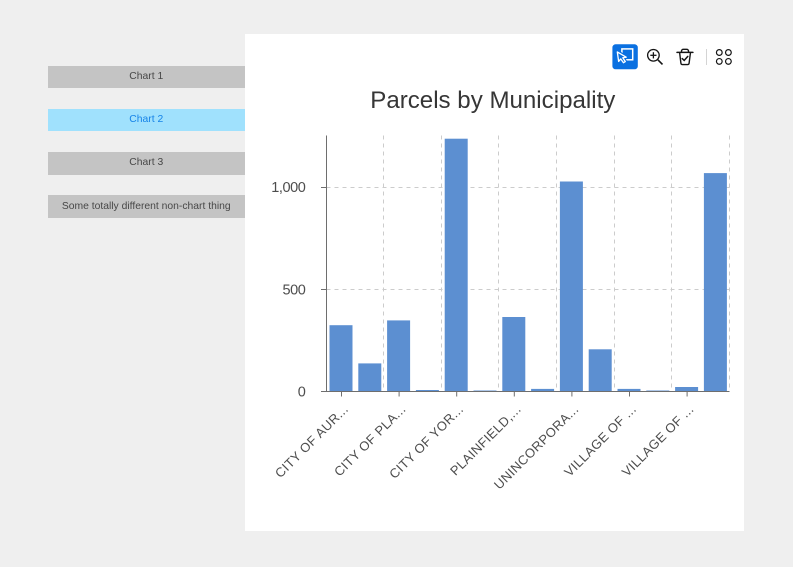  I want to click on svg-text: 0, so click(302, 393).